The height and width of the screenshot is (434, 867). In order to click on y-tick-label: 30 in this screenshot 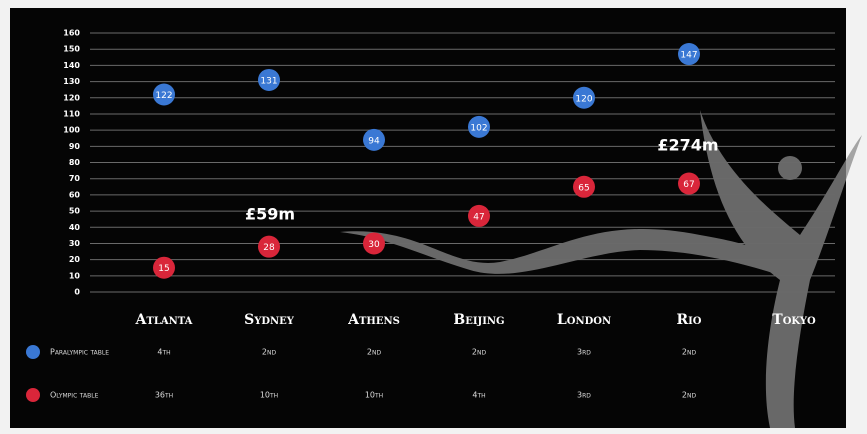, I will do `click(75, 243)`.